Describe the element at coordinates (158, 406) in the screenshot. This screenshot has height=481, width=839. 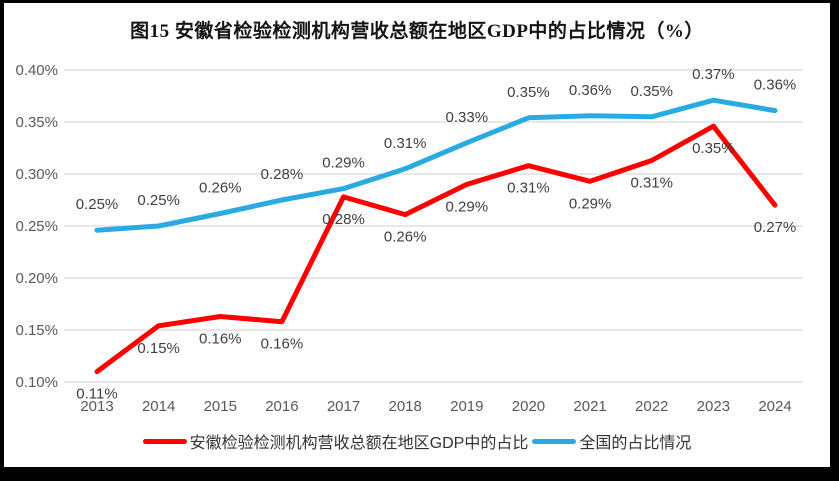
I see `x-tick-label: 2014` at that location.